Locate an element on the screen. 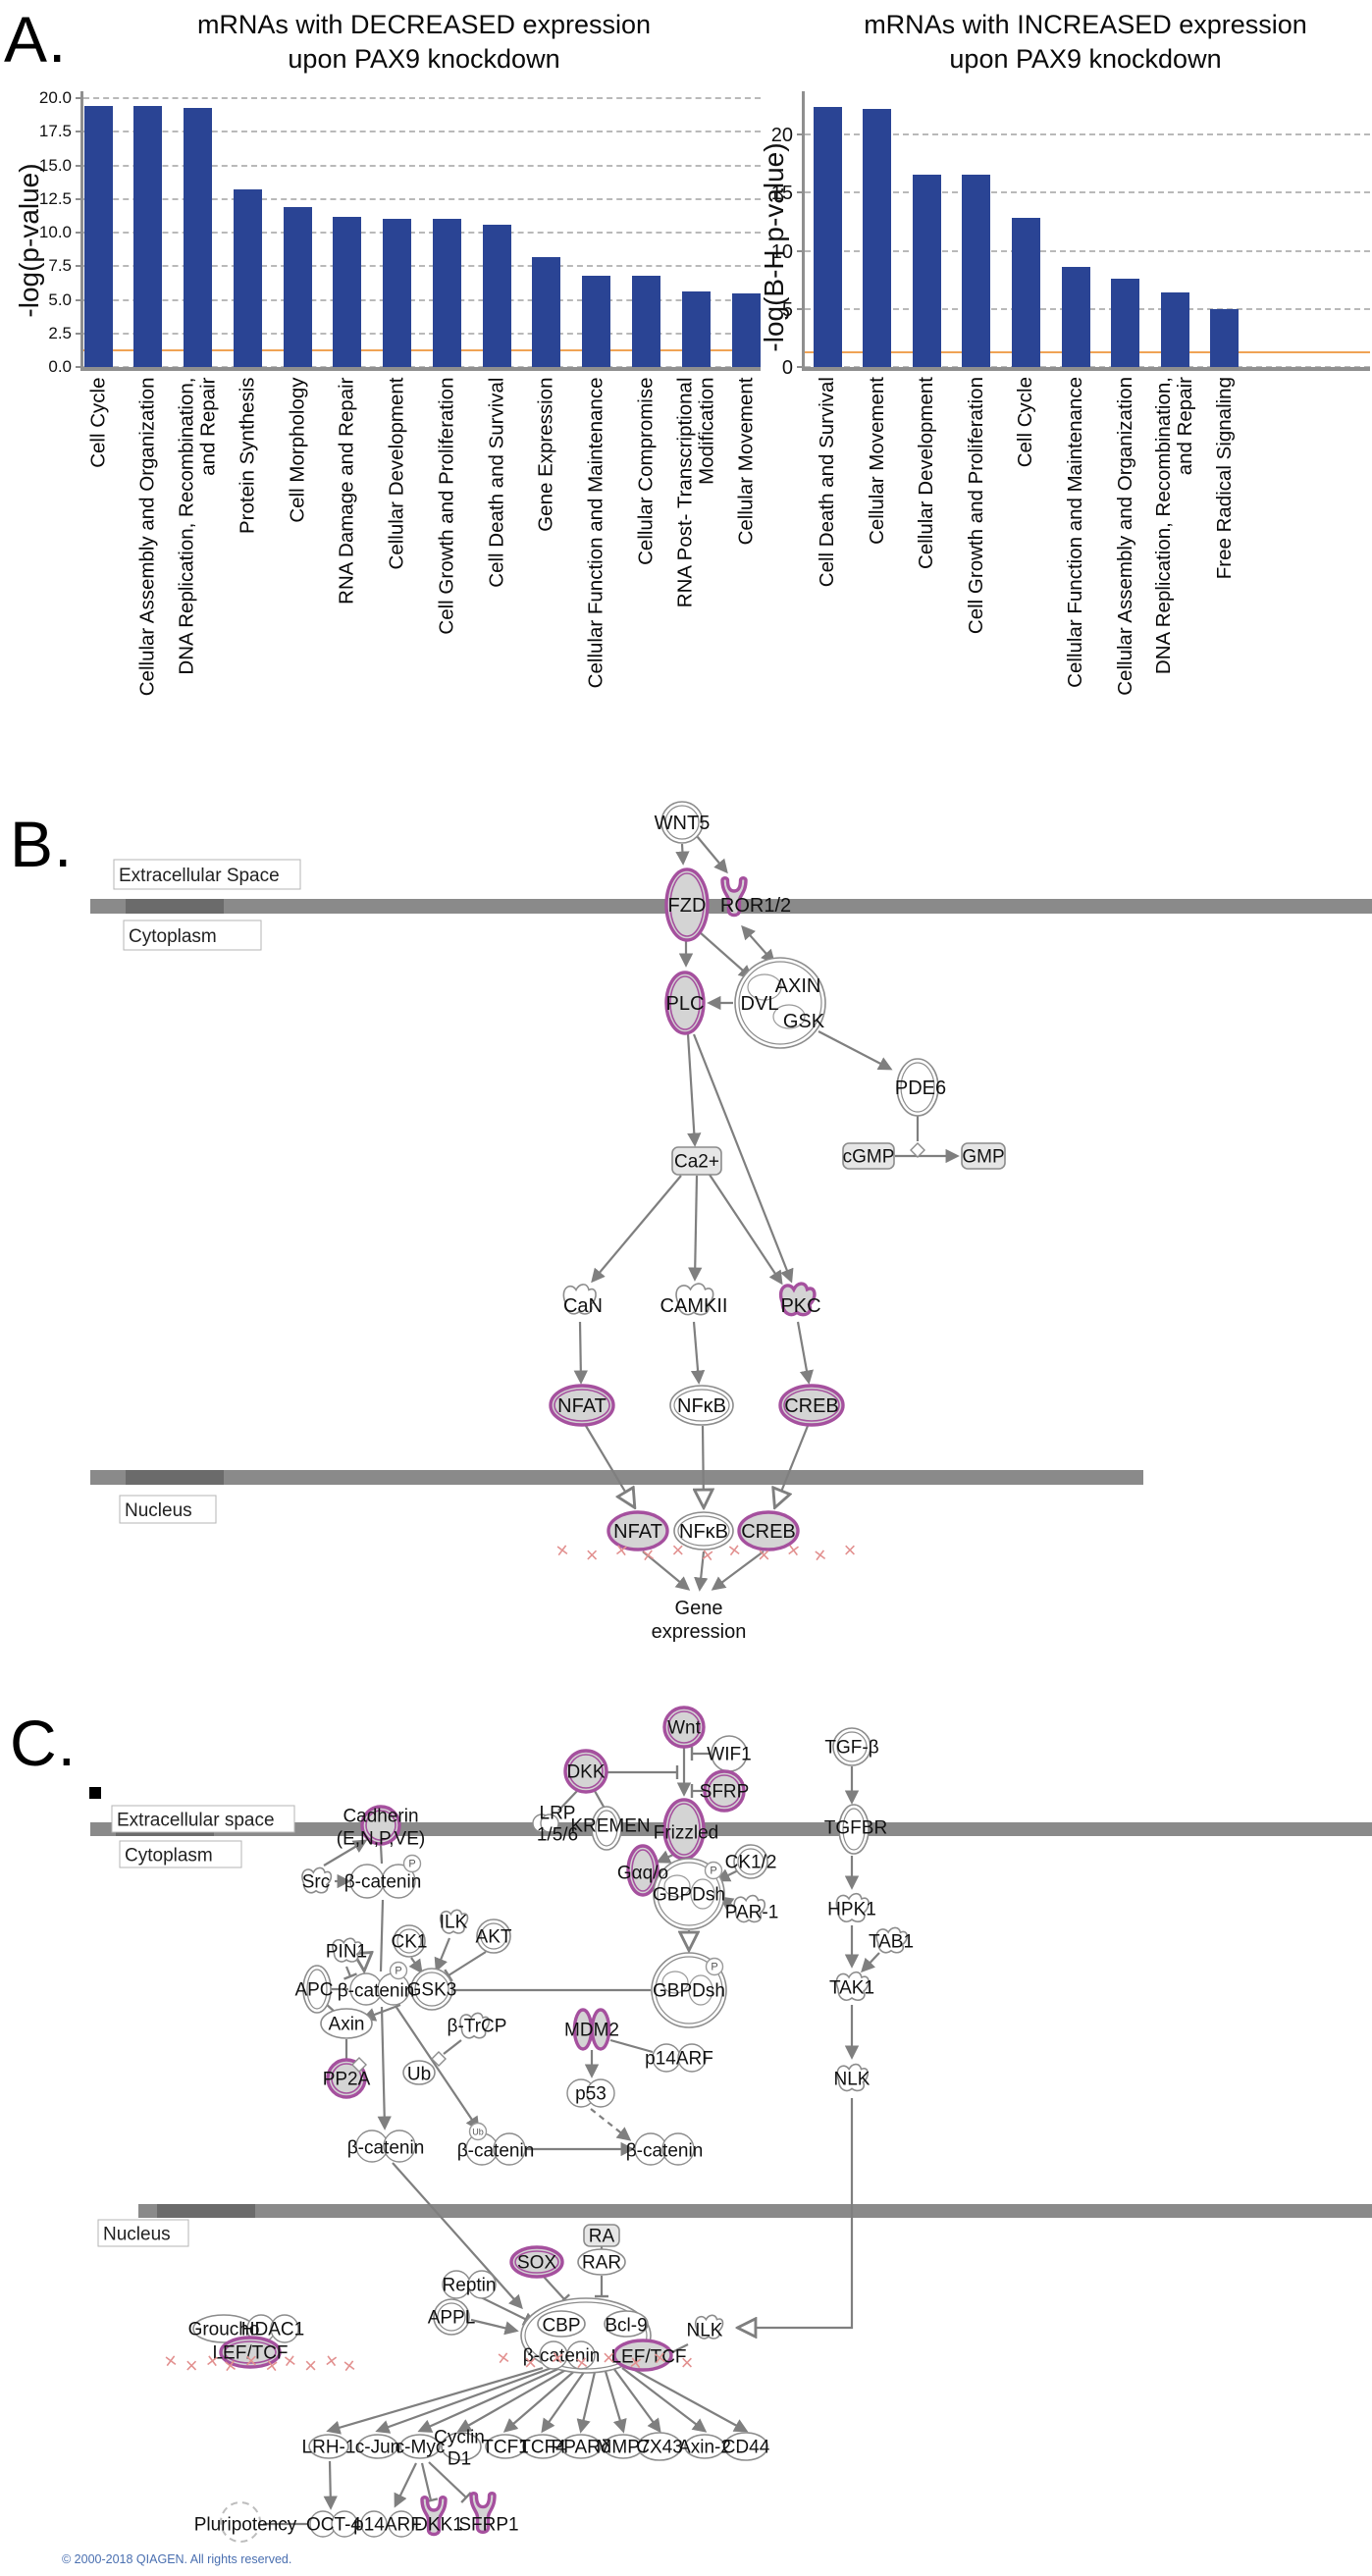 The image size is (1372, 2576). node-label: Axin-2 is located at coordinates (704, 2448).